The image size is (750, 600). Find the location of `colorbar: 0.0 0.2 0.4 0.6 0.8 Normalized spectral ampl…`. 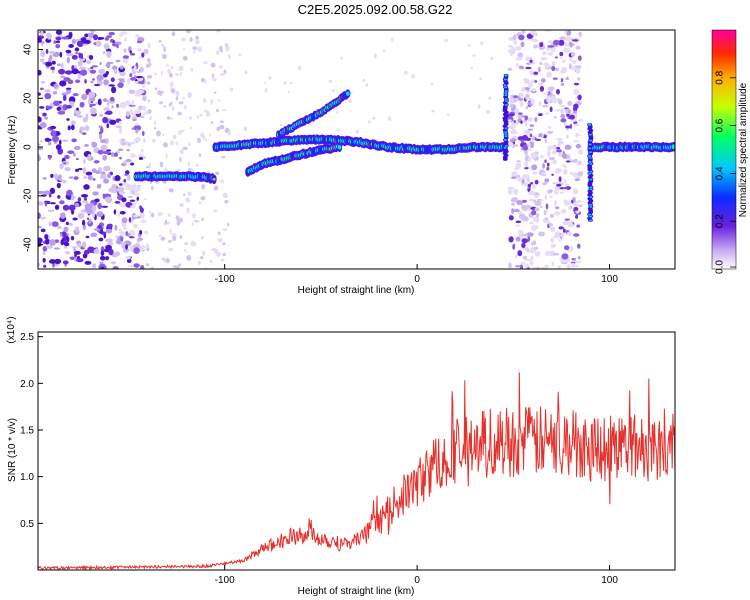

colorbar: 0.0 0.2 0.4 0.6 0.8 Normalized spectral ampl… is located at coordinates (730, 151).